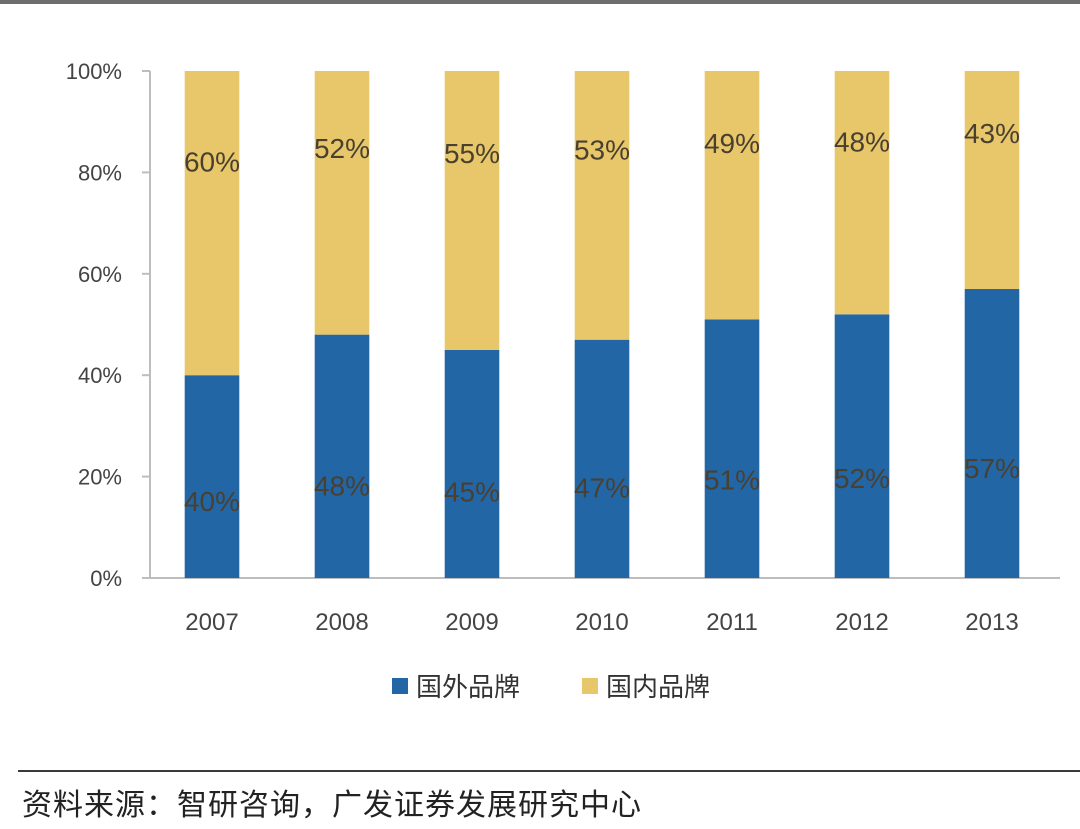 This screenshot has width=1080, height=829. Describe the element at coordinates (472, 153) in the screenshot. I see `data-label: 55%` at that location.